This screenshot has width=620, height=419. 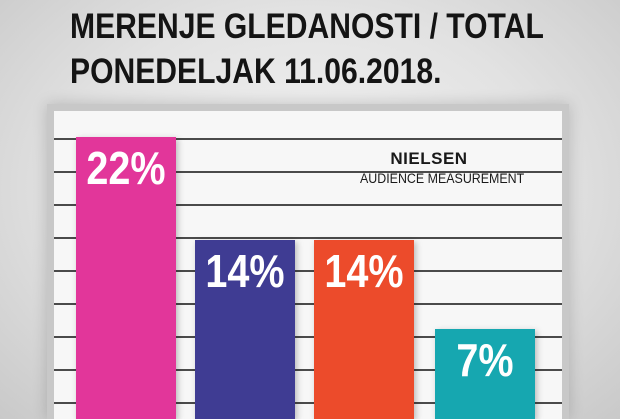 What do you see at coordinates (126, 278) in the screenshot?
I see `bar: 22%` at bounding box center [126, 278].